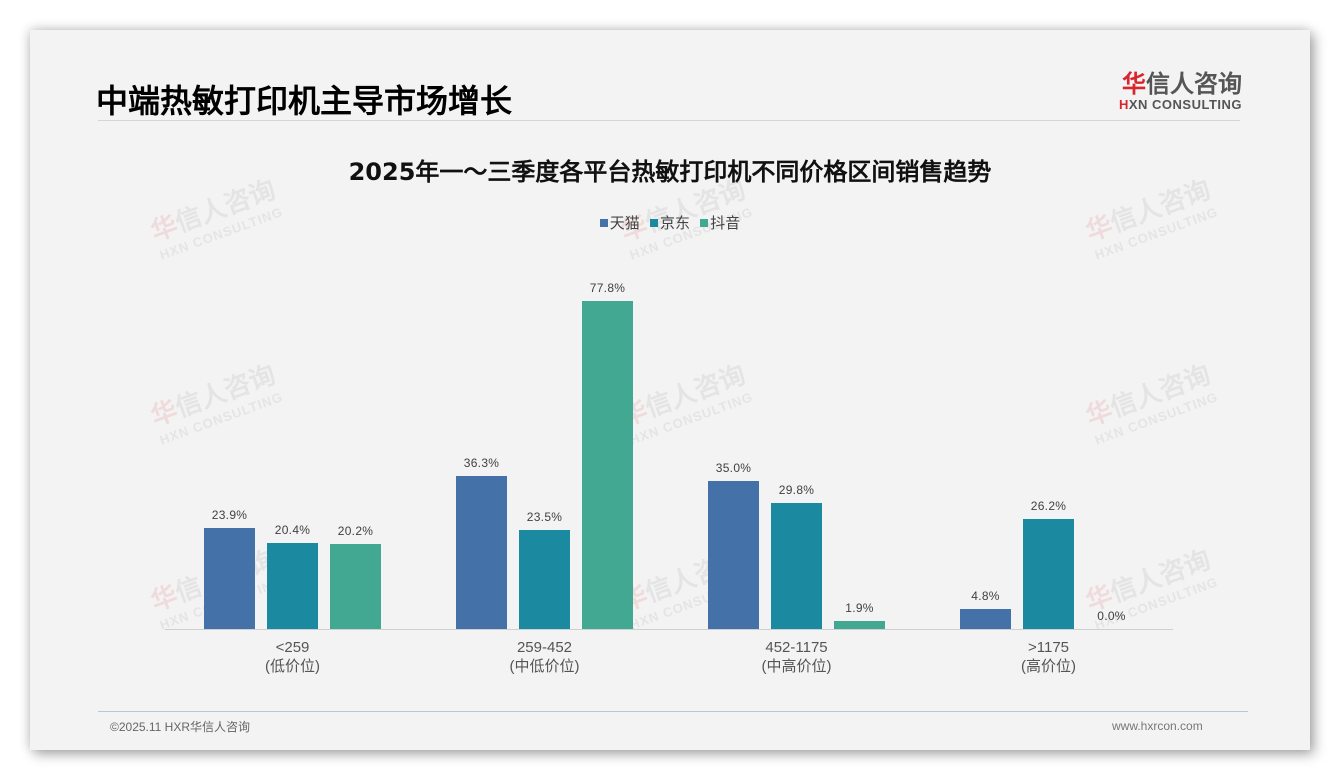 This screenshot has height=780, width=1340. What do you see at coordinates (355, 531) in the screenshot?
I see `bar-value-label: 20.2%` at bounding box center [355, 531].